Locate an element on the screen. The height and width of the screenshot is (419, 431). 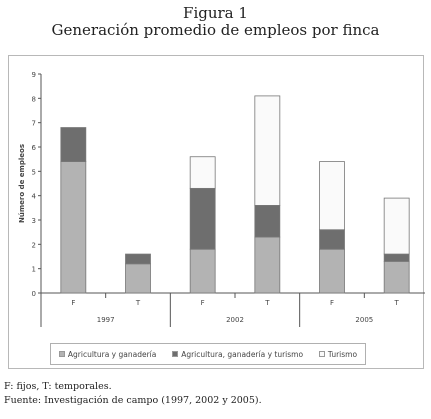
legend-label-agricultura-turismo: Agricultura, ganadería y turismo is located at coordinates (242, 354).